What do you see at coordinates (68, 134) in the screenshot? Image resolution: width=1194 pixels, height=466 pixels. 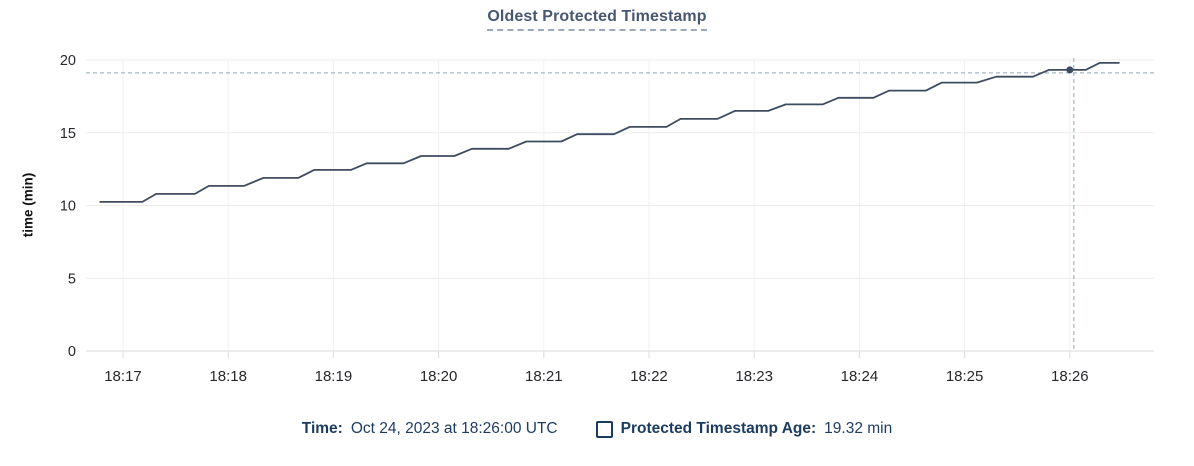 I see `y-tick-label: 15` at bounding box center [68, 134].